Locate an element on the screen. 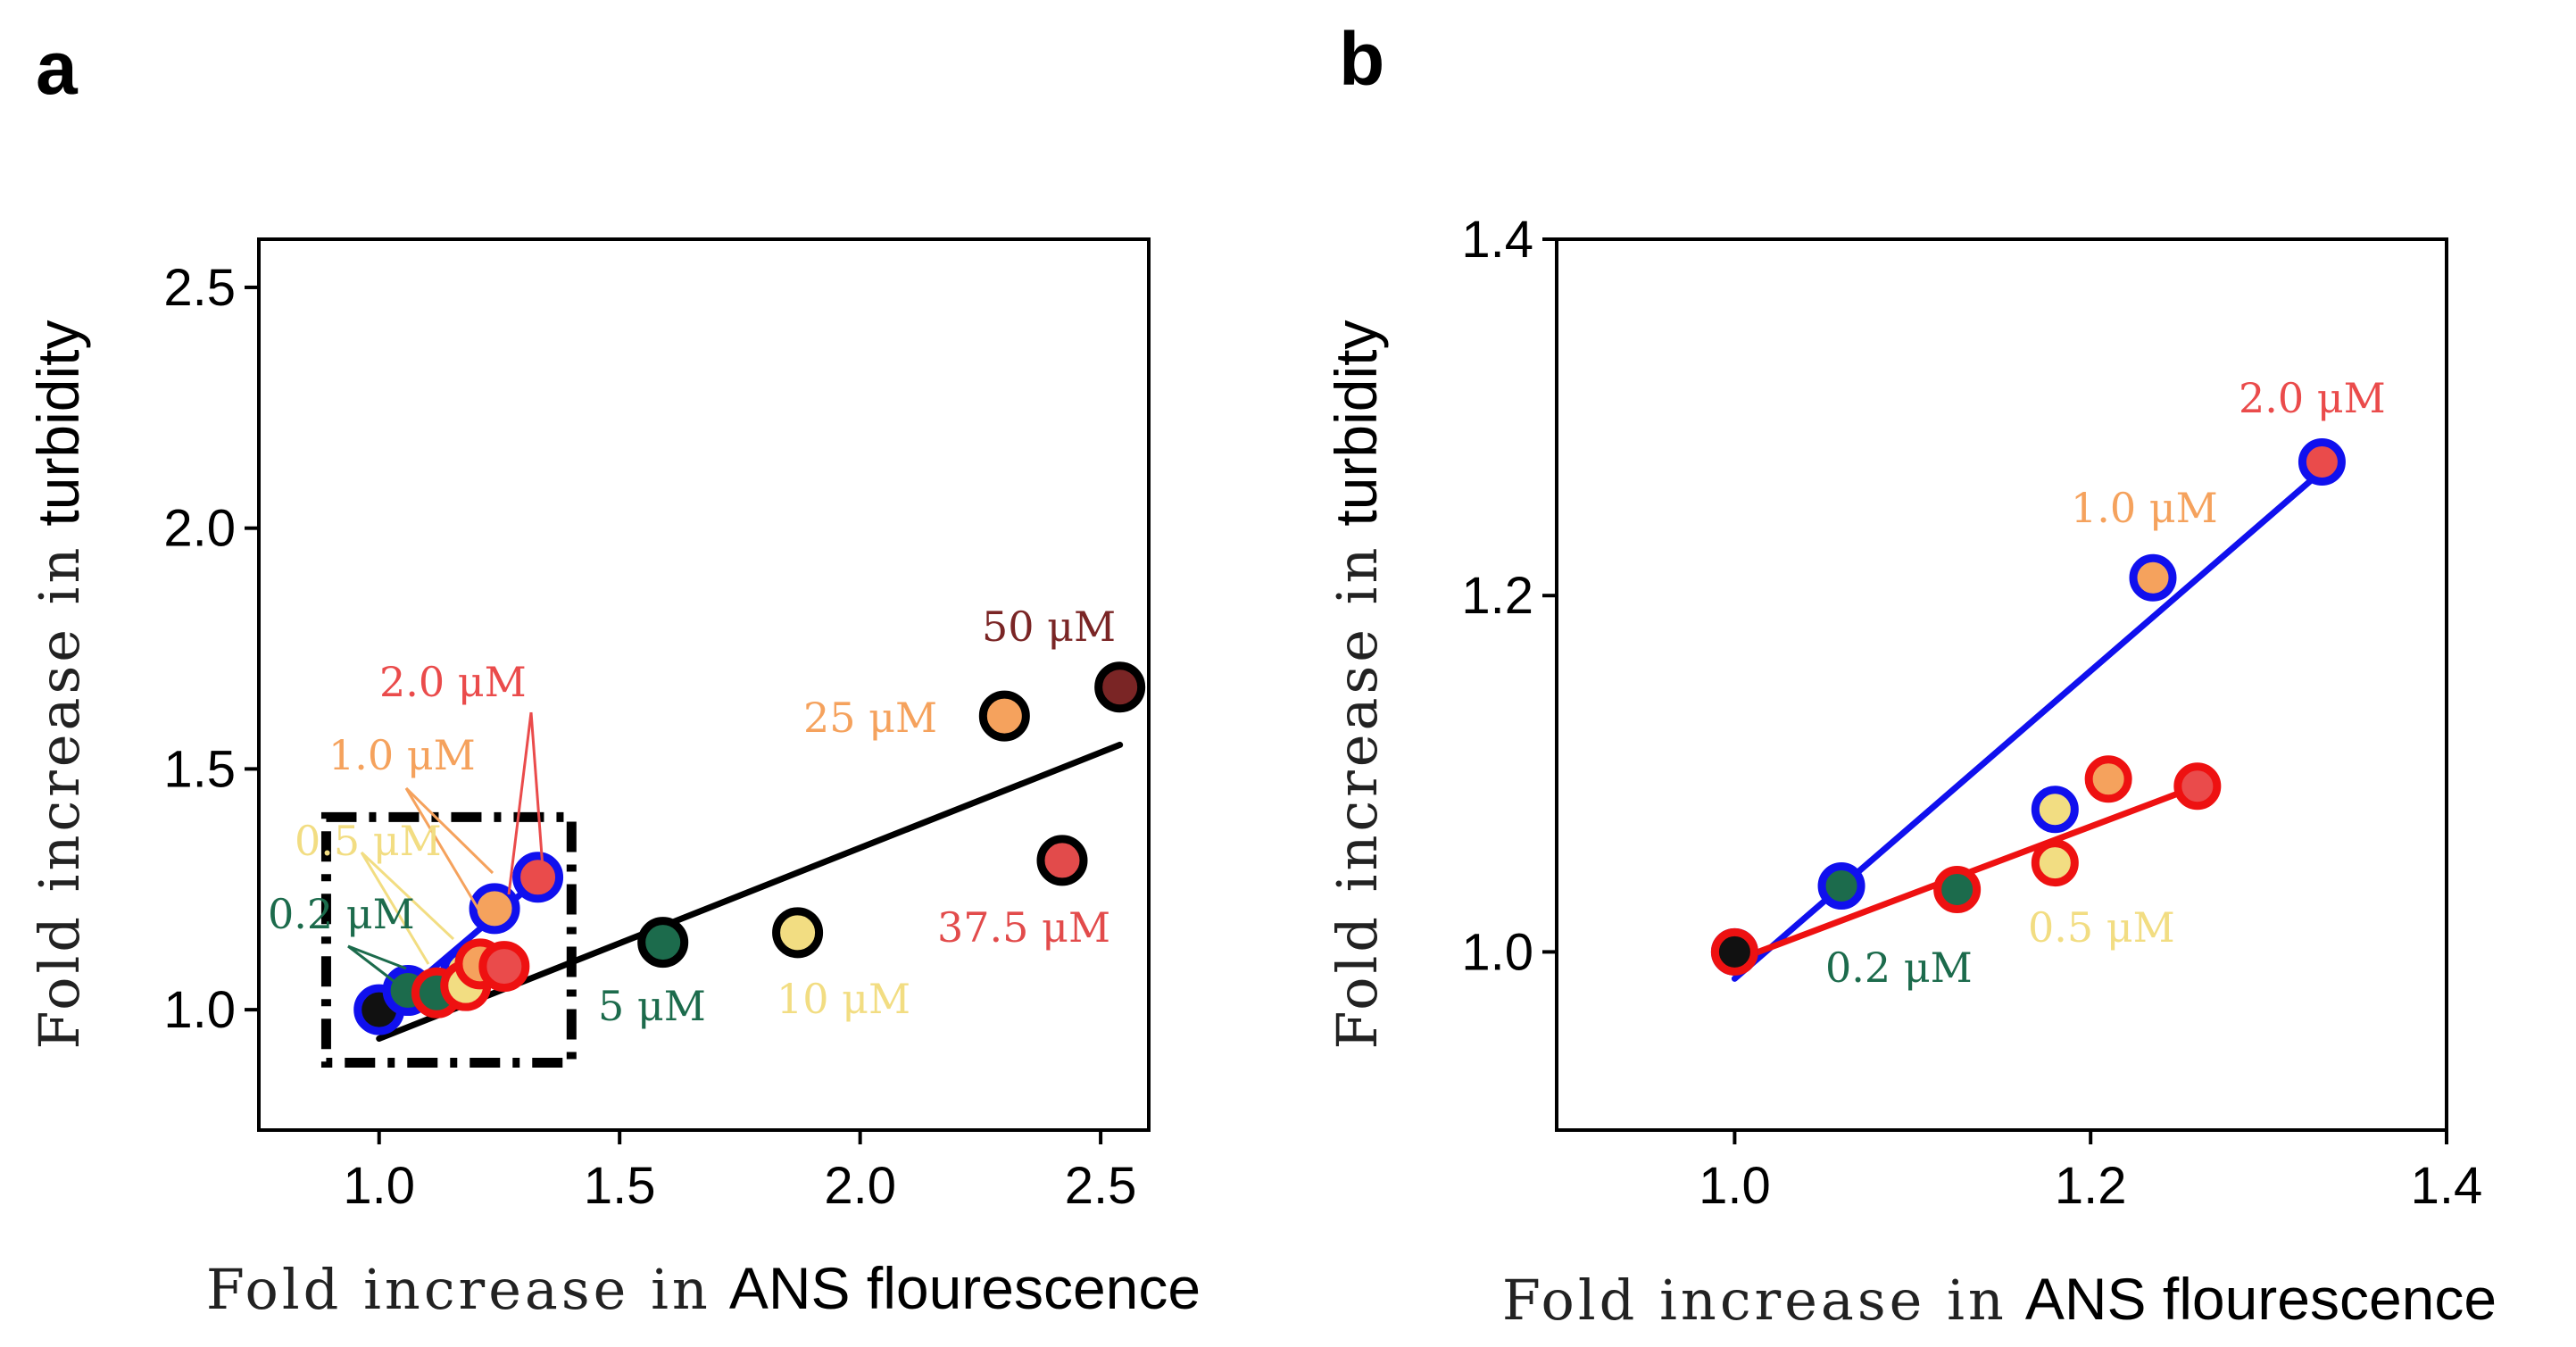  y-tick-label: 2.5 is located at coordinates (200, 288).